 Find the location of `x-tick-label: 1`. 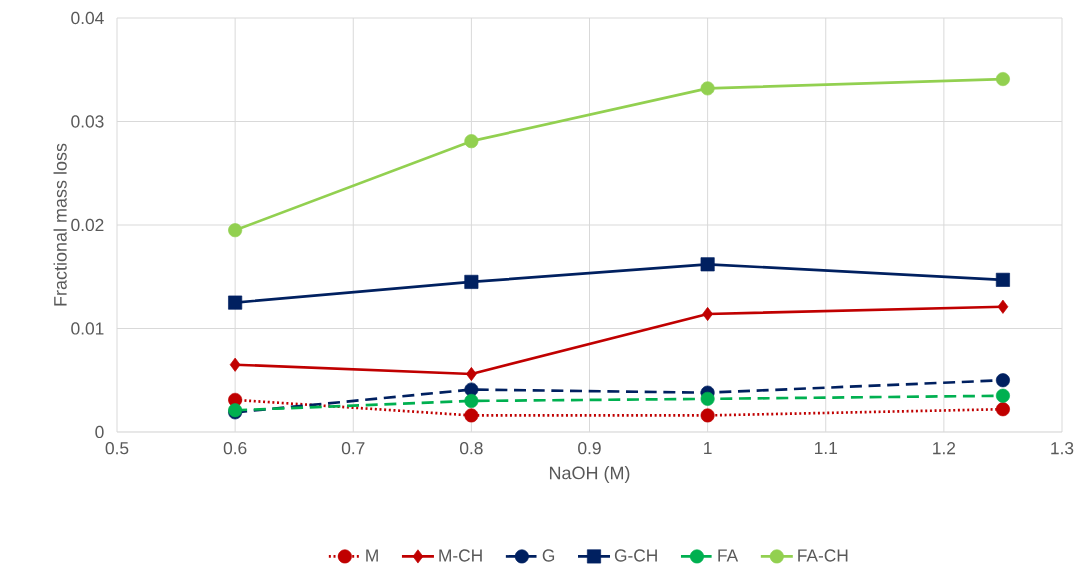

x-tick-label: 1 is located at coordinates (708, 448).